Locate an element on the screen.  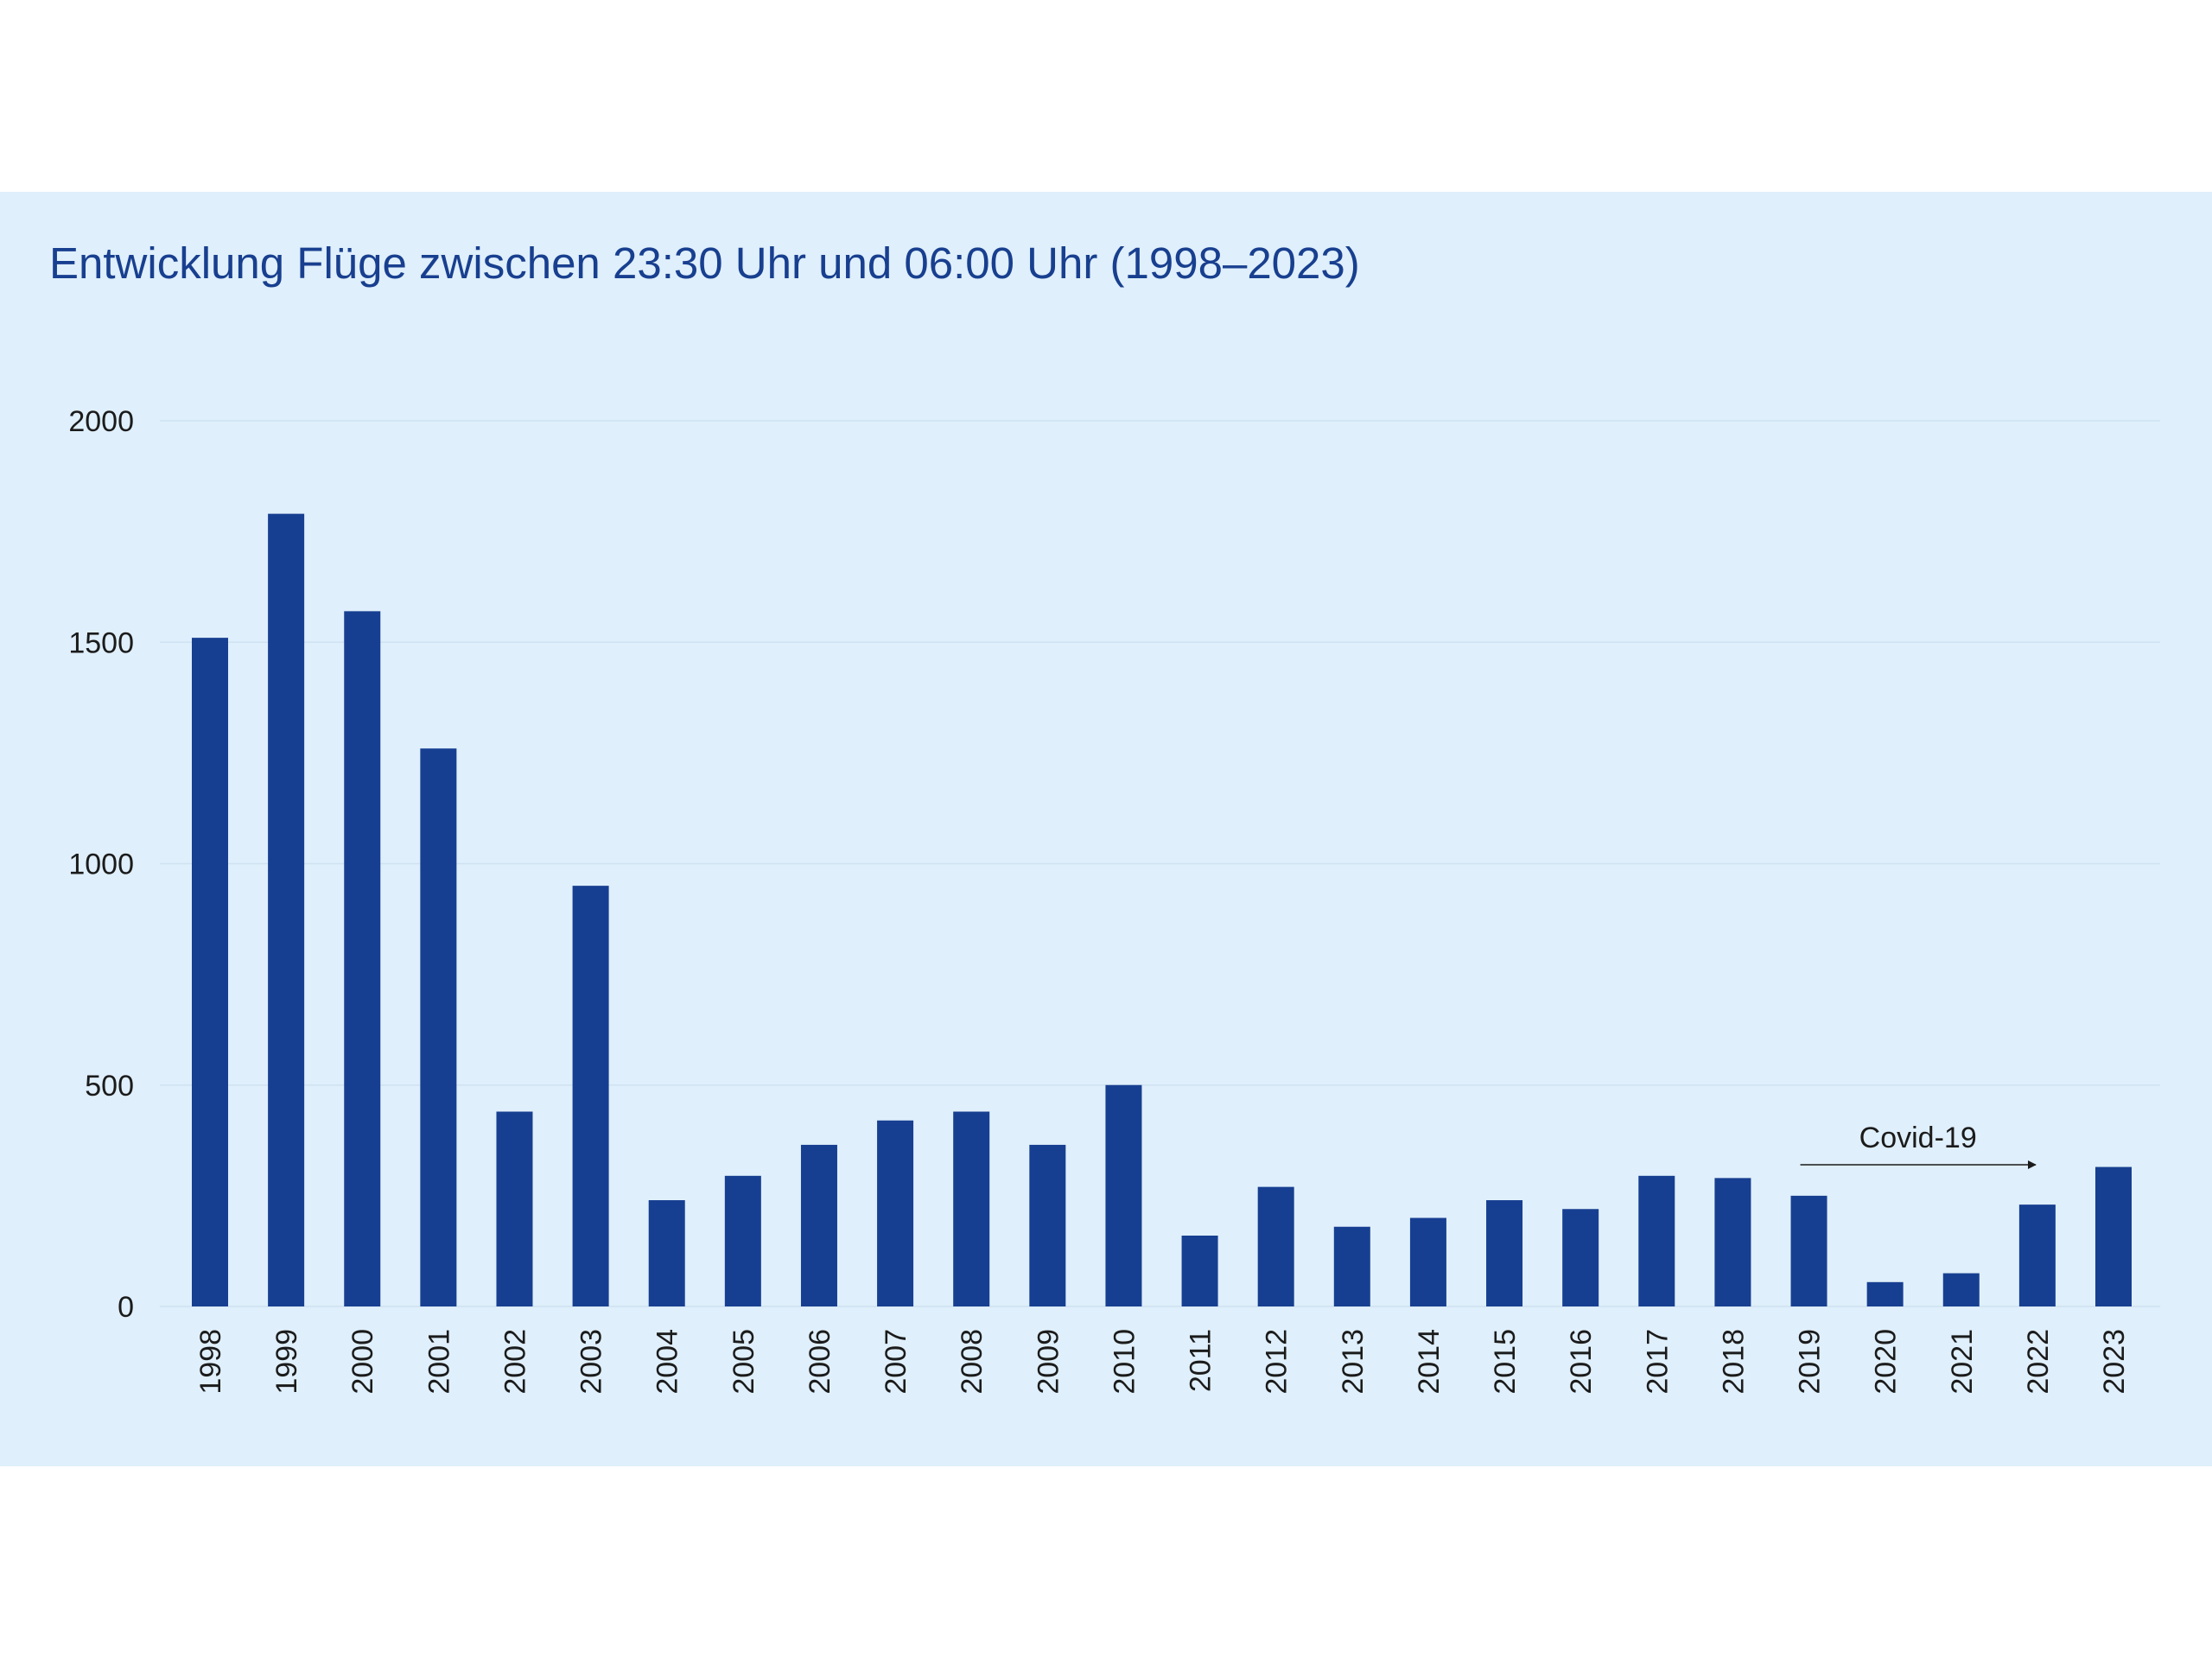
x-tick-label: 2005 is located at coordinates (744, 1362).